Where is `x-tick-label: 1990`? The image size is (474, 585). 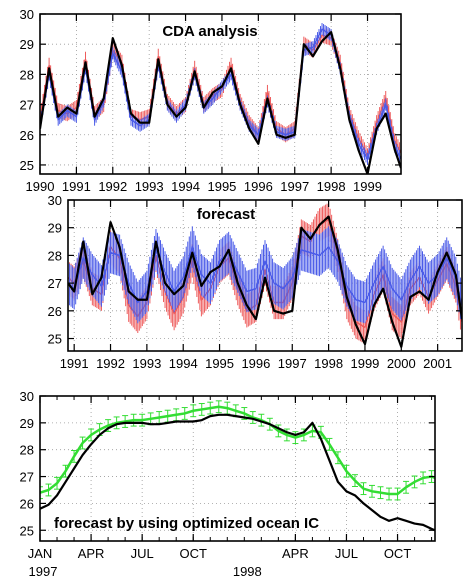
x-tick-label: 1990 is located at coordinates (40, 186).